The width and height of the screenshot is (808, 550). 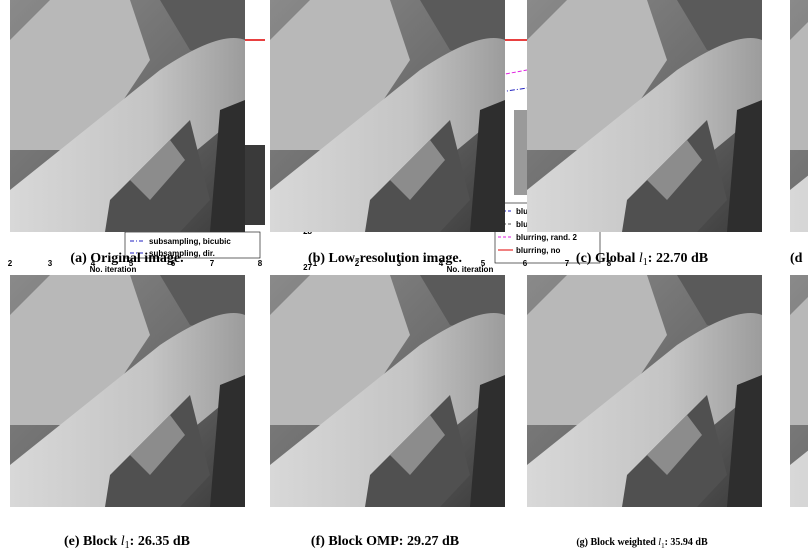 I want to click on caption-text: : 35.94 dB, so click(x=686, y=542).